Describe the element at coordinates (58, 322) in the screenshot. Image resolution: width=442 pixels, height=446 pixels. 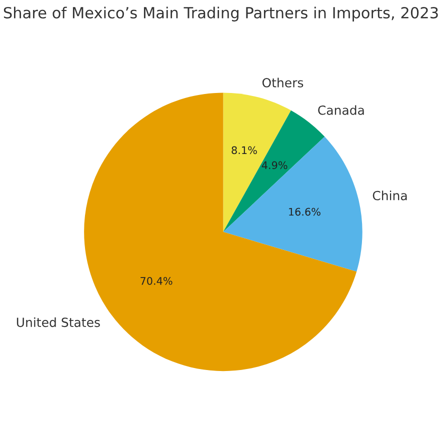
I see `slice-label: United States` at that location.